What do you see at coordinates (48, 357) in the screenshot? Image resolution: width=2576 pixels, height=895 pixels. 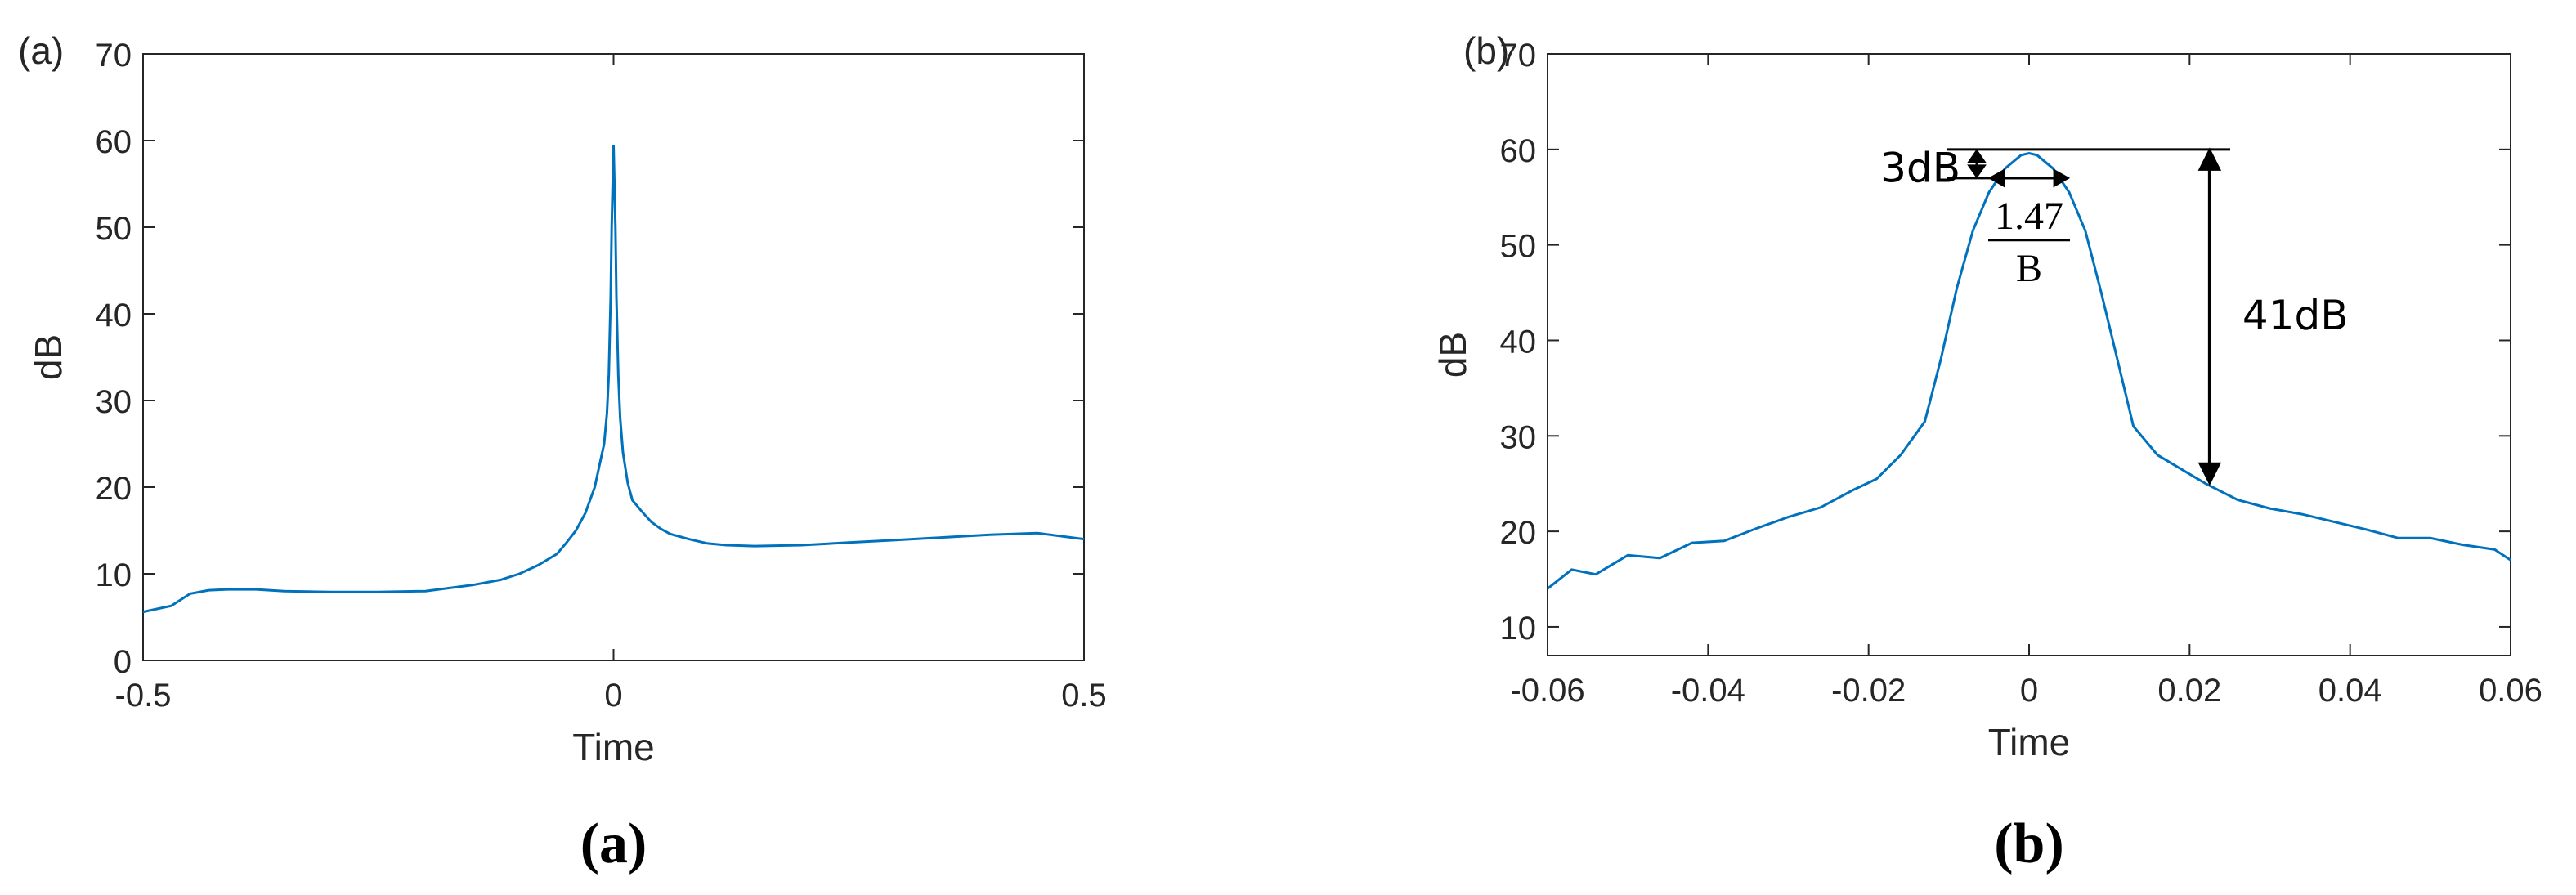 I see `panel-a-y-axis-label: dB` at bounding box center [48, 357].